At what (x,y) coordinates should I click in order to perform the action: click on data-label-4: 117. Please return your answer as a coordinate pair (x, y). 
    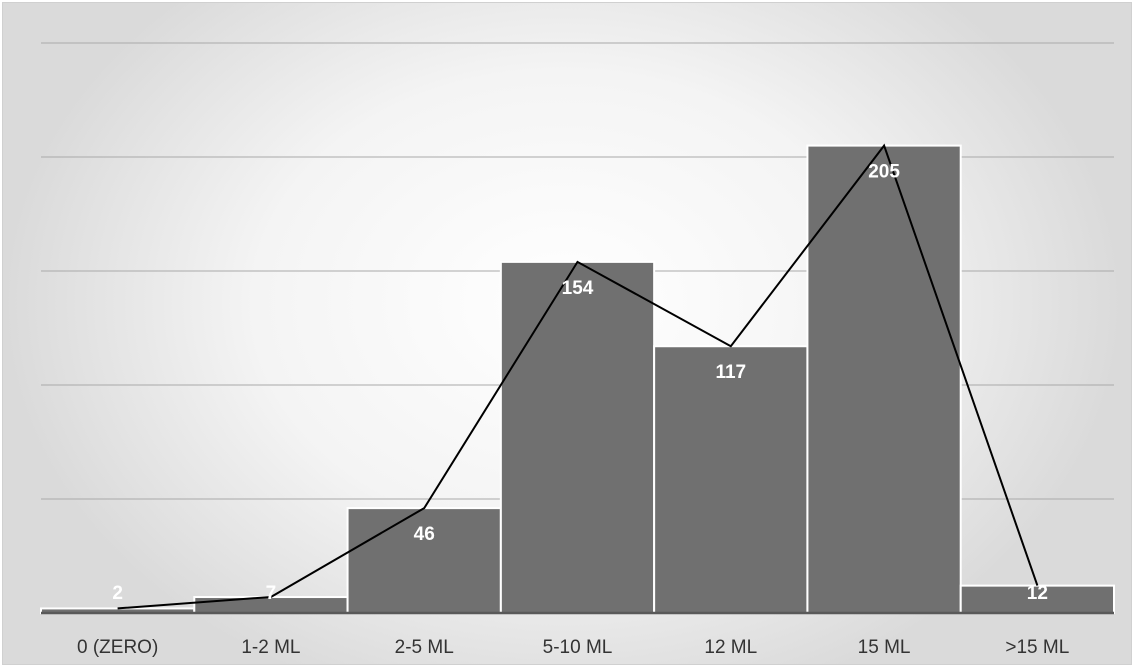
    Looking at the image, I should click on (730, 372).